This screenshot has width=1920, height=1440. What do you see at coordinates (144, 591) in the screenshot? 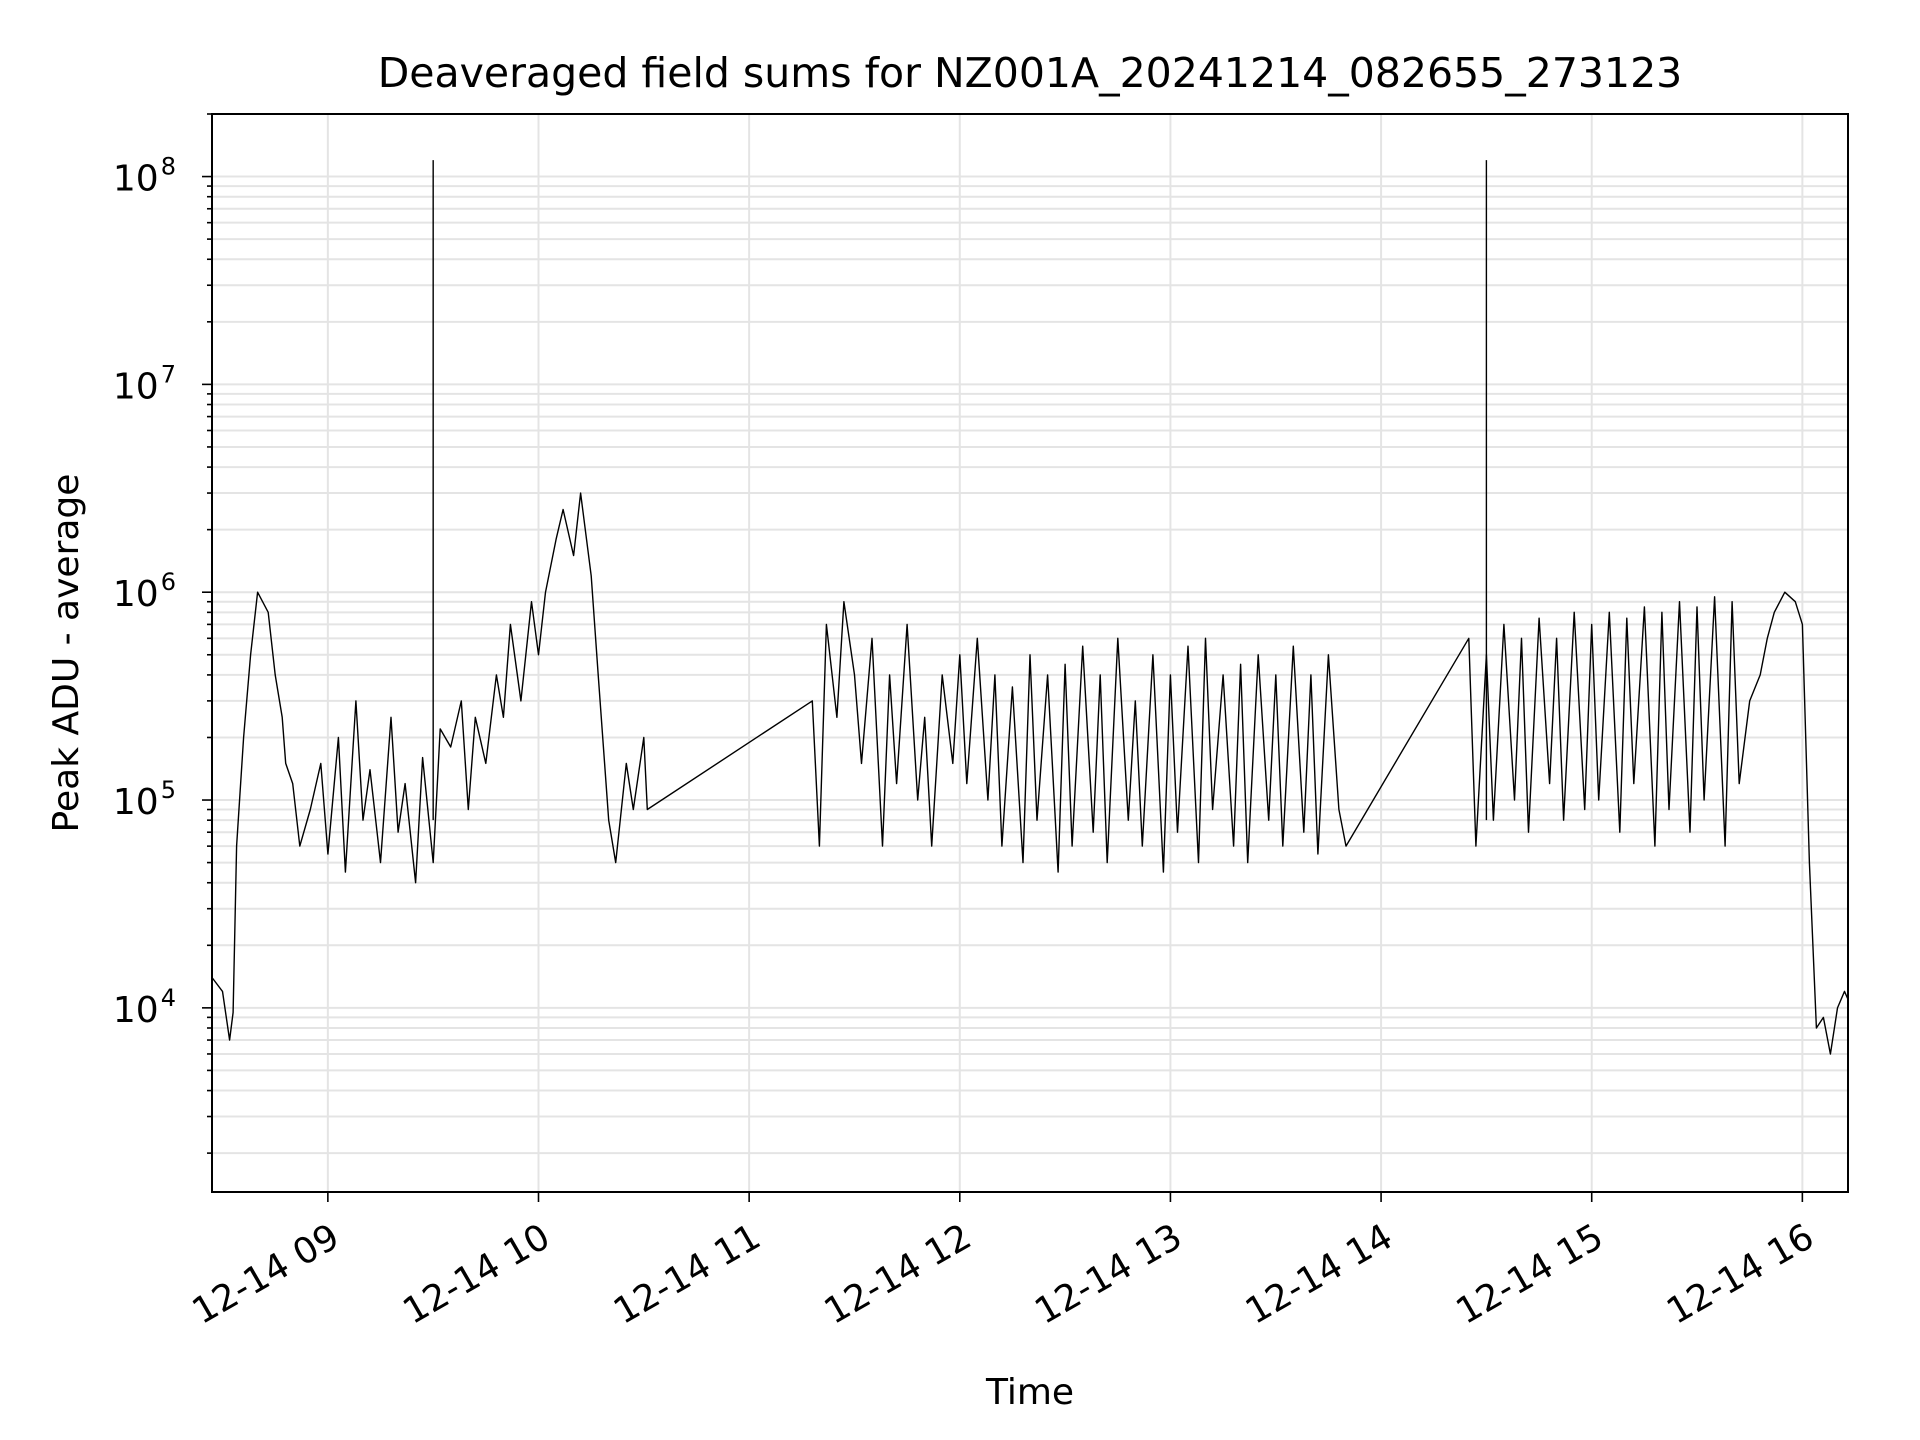
I see `y-tick-label: 106` at bounding box center [144, 591].